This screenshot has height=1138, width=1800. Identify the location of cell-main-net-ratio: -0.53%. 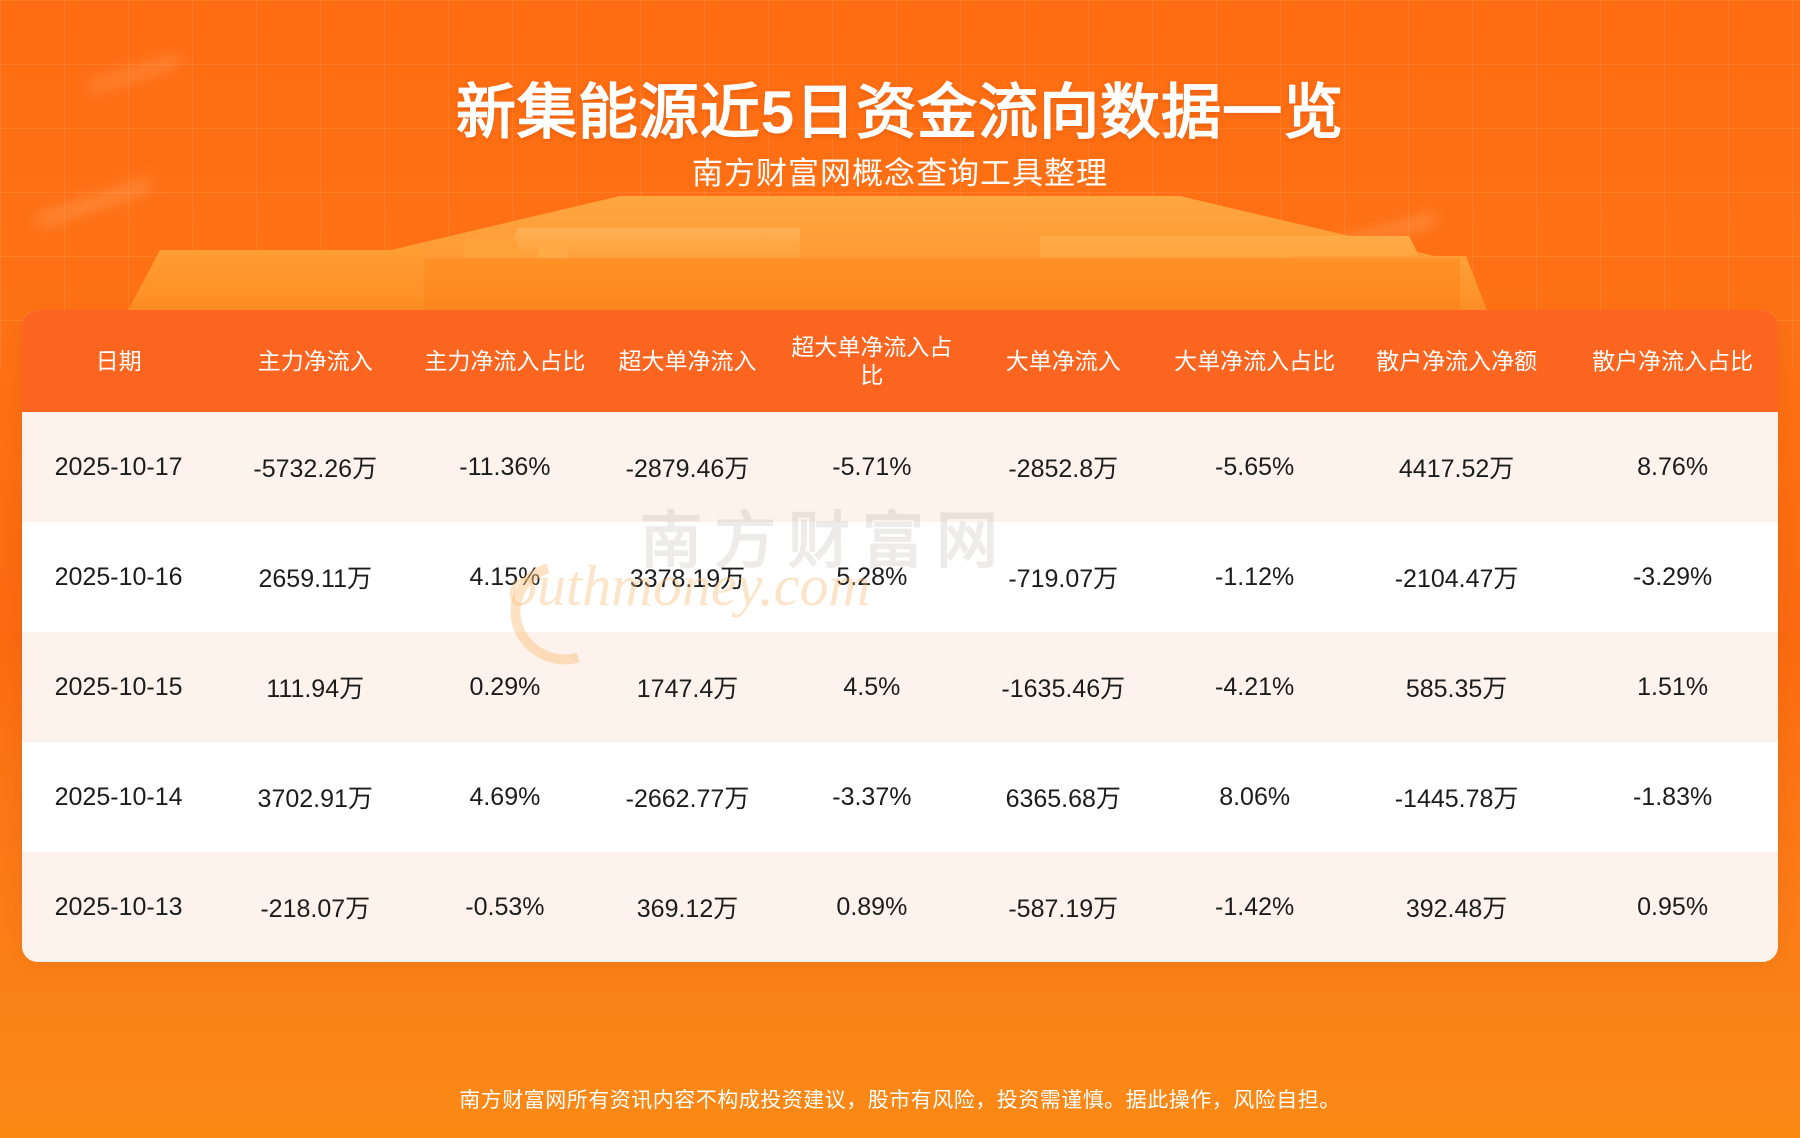
(505, 907).